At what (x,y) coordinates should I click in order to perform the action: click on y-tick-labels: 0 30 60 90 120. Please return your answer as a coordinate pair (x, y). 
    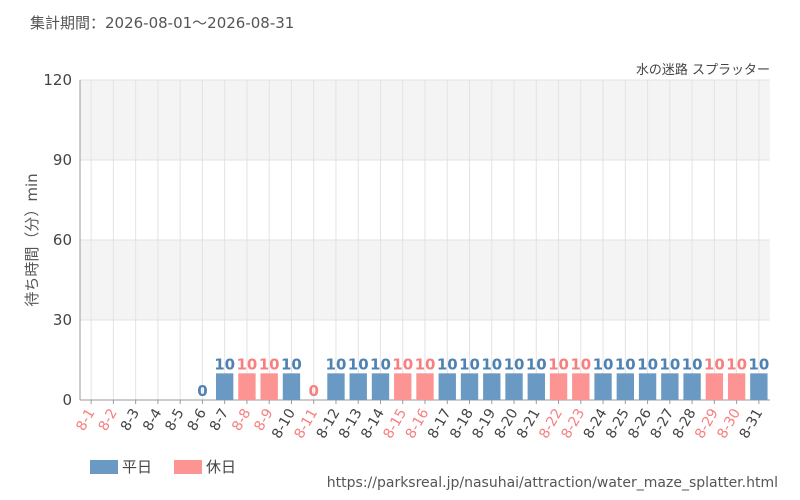
    Looking at the image, I should click on (57, 240).